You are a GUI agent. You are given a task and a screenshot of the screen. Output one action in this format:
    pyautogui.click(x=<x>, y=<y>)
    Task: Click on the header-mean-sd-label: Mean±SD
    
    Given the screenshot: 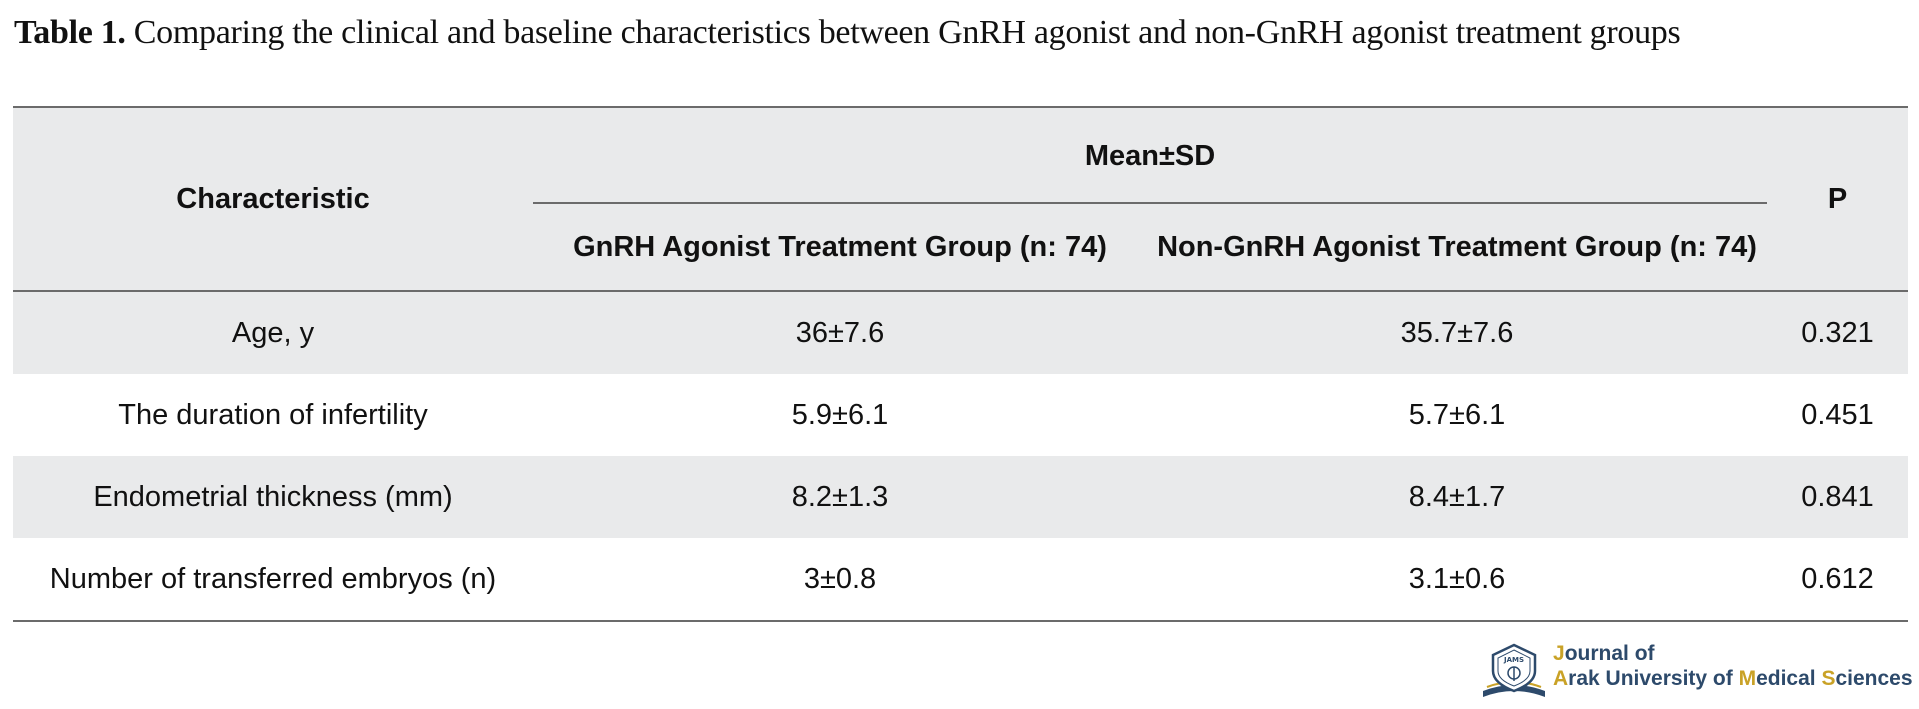 What is the action you would take?
    pyautogui.click(x=1150, y=155)
    